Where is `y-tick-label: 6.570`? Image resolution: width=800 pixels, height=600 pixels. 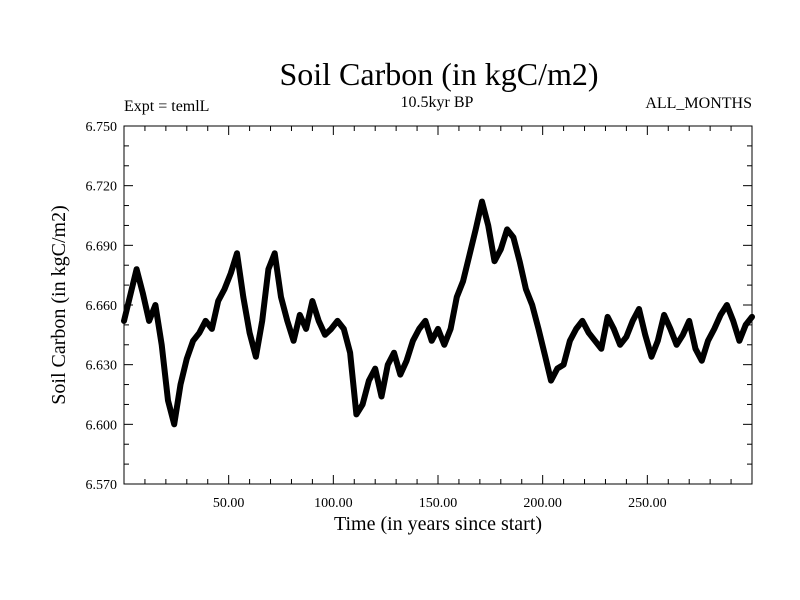 y-tick-label: 6.570 is located at coordinates (102, 485).